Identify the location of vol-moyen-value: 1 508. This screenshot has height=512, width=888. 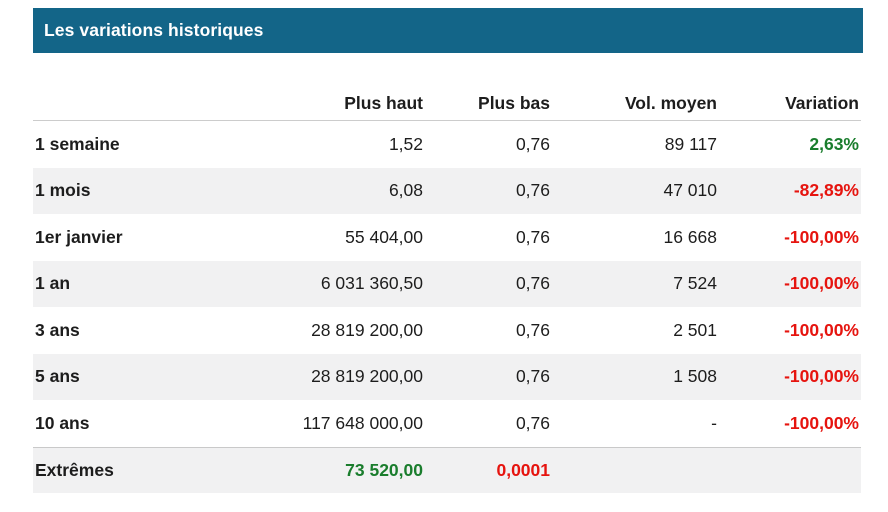
(635, 376).